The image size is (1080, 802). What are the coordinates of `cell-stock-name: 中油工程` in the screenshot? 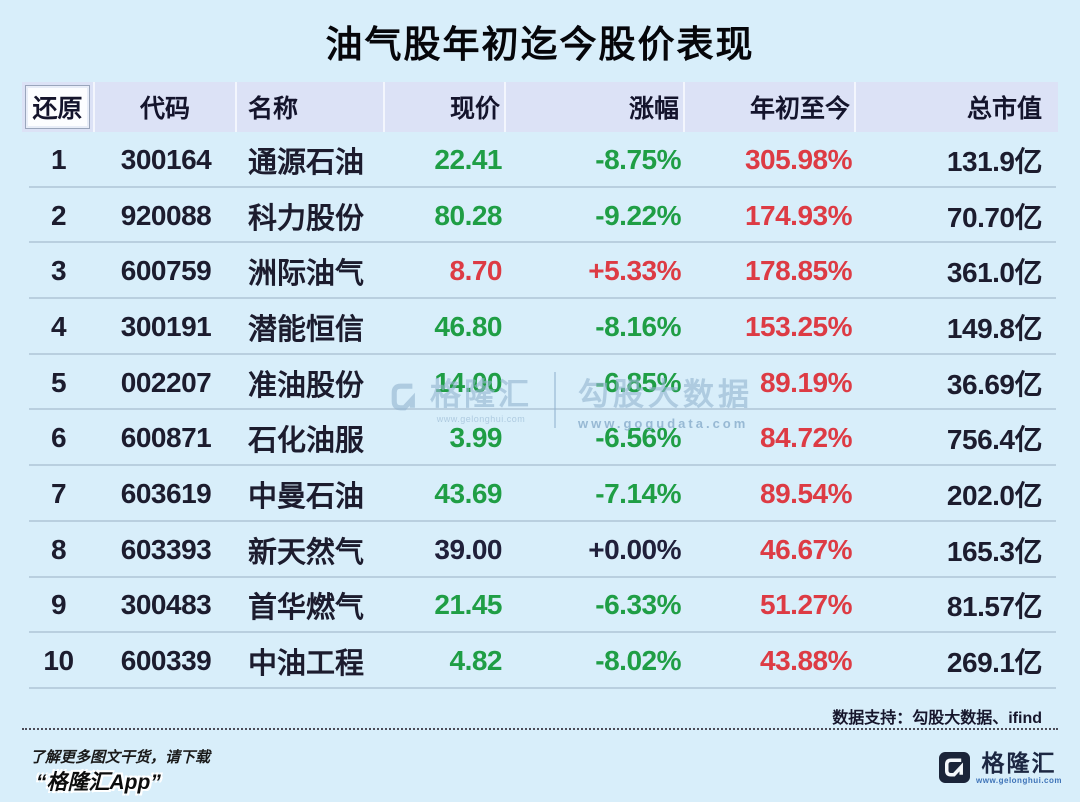 It's located at (306, 664).